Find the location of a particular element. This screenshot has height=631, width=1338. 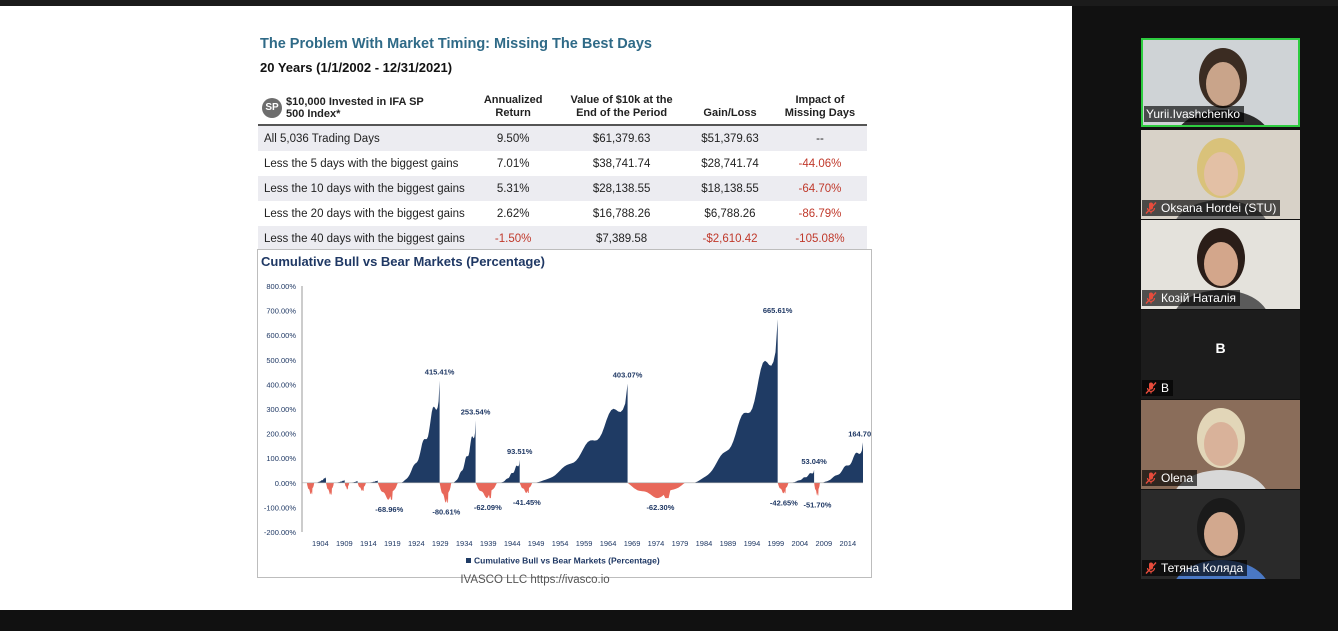

participant-name-tag: Oksana Hordei (STU) is located at coordinates (1211, 208).